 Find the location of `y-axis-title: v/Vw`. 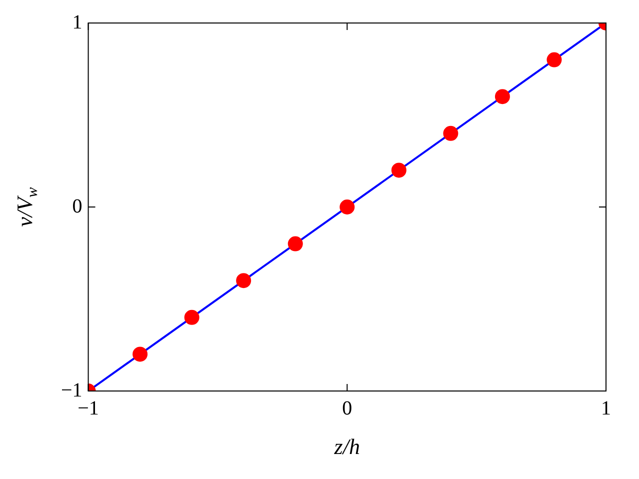

y-axis-title: v/Vw is located at coordinates (26, 206).